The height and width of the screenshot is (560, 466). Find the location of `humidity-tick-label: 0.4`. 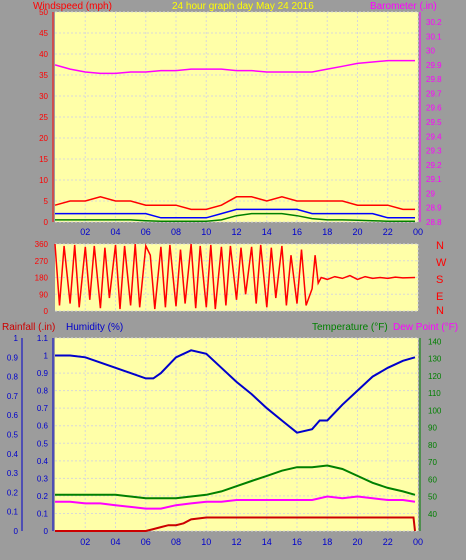

humidity-tick-label: 0.4 is located at coordinates (43, 461).